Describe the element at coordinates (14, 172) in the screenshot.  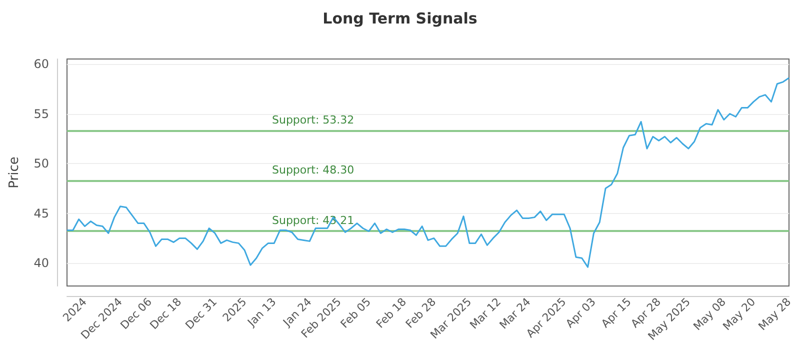
I see `y-axis-title: Price` at that location.